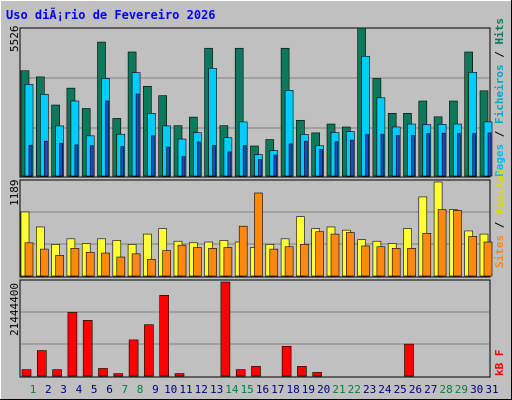  Describe the element at coordinates (140, 389) in the screenshot. I see `day-label: 8` at that location.